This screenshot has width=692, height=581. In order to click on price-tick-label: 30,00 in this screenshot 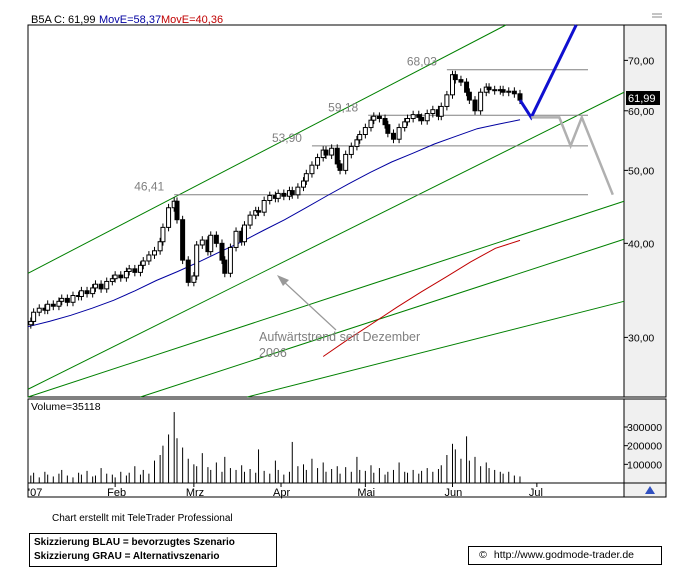, I will do `click(641, 338)`.